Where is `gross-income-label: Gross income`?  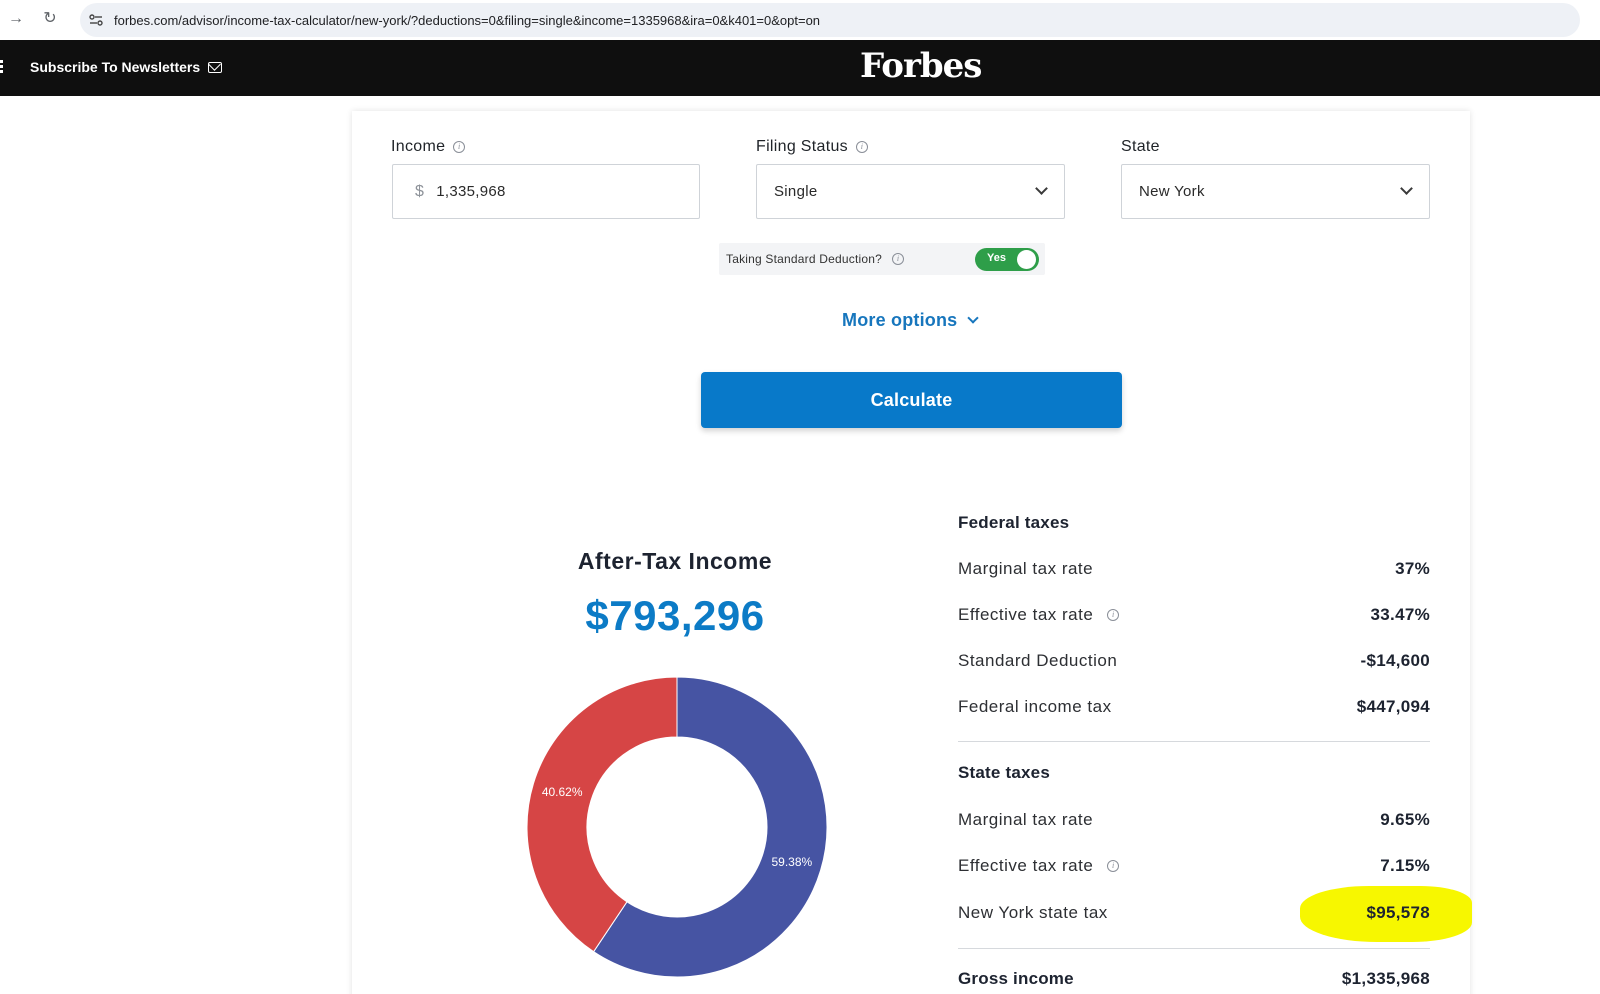
gross-income-label: Gross income is located at coordinates (1016, 978).